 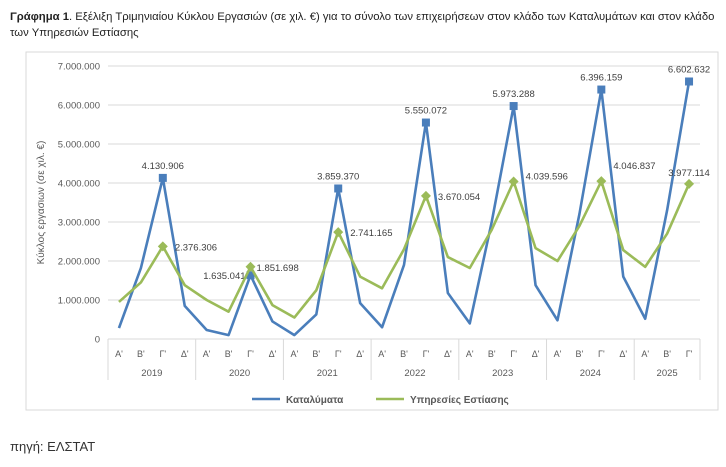 What do you see at coordinates (97, 340) in the screenshot?
I see `y-tick-label: 0` at bounding box center [97, 340].